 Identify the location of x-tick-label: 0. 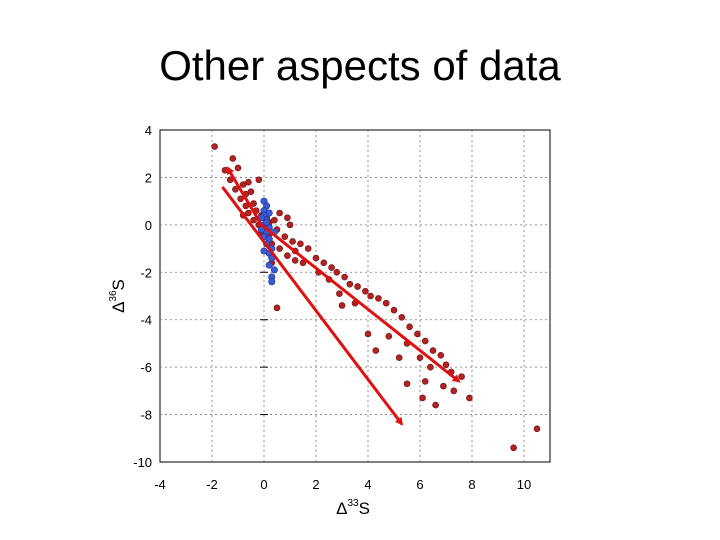
(263, 484).